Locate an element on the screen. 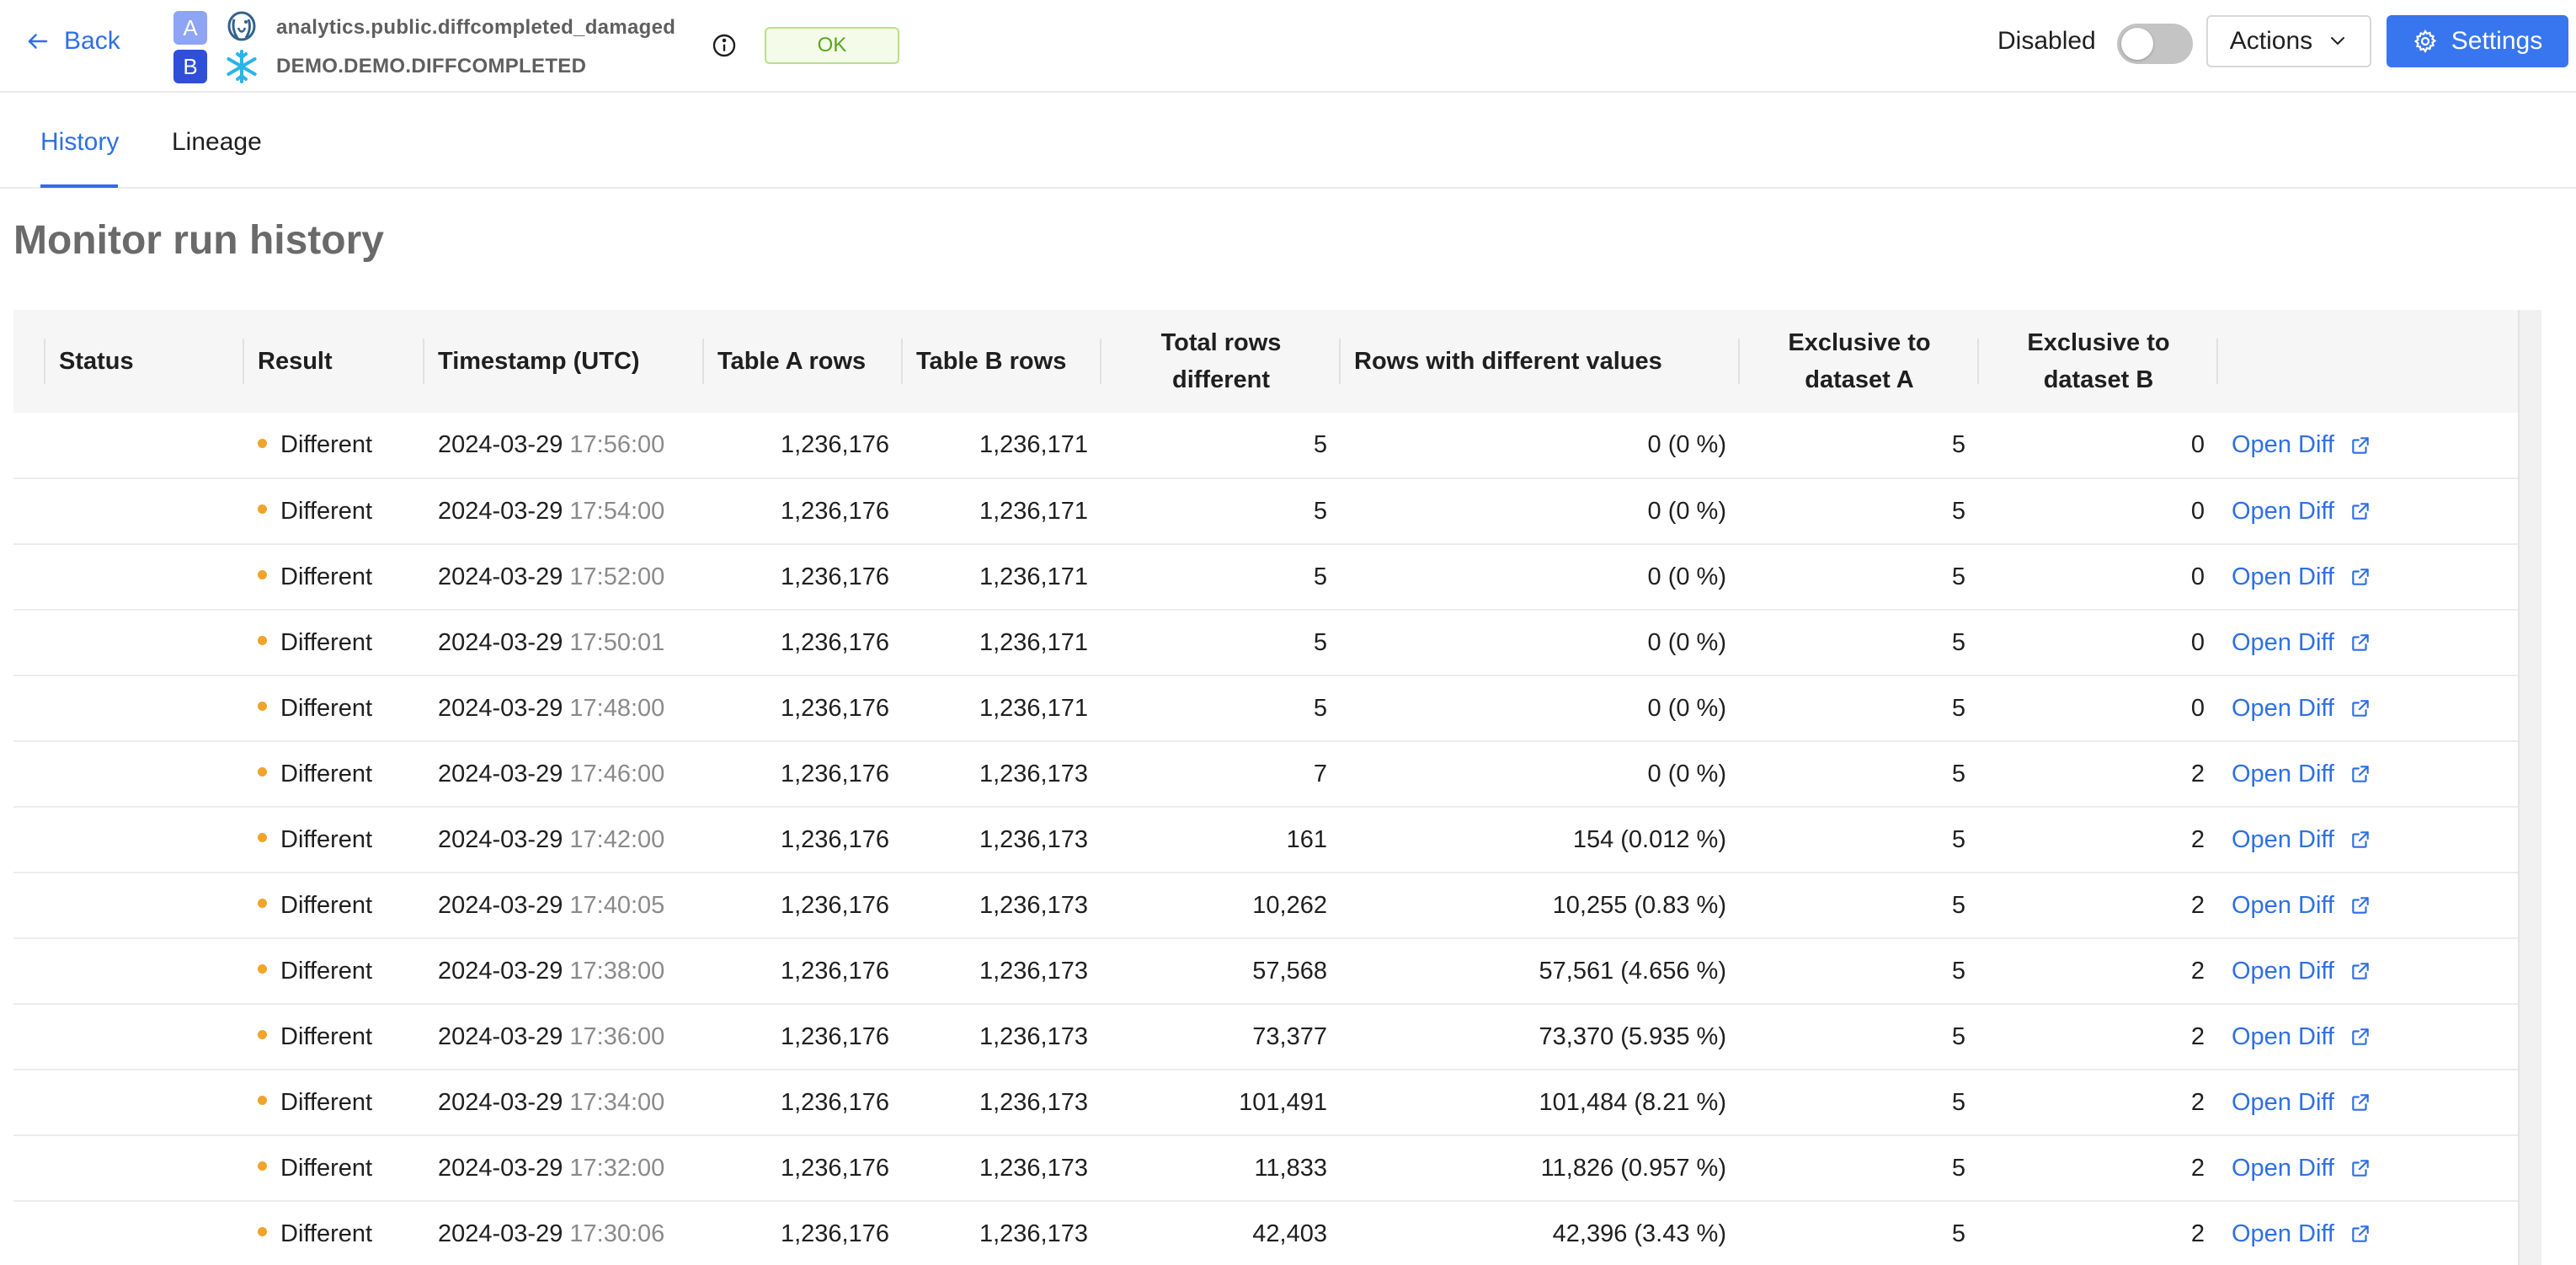  settings-button: Settings is located at coordinates (2477, 41).